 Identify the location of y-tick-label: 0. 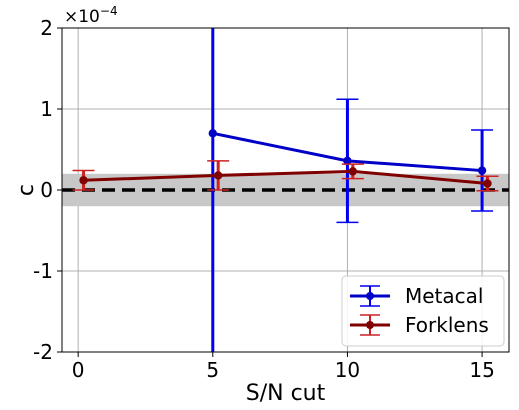
(46, 190).